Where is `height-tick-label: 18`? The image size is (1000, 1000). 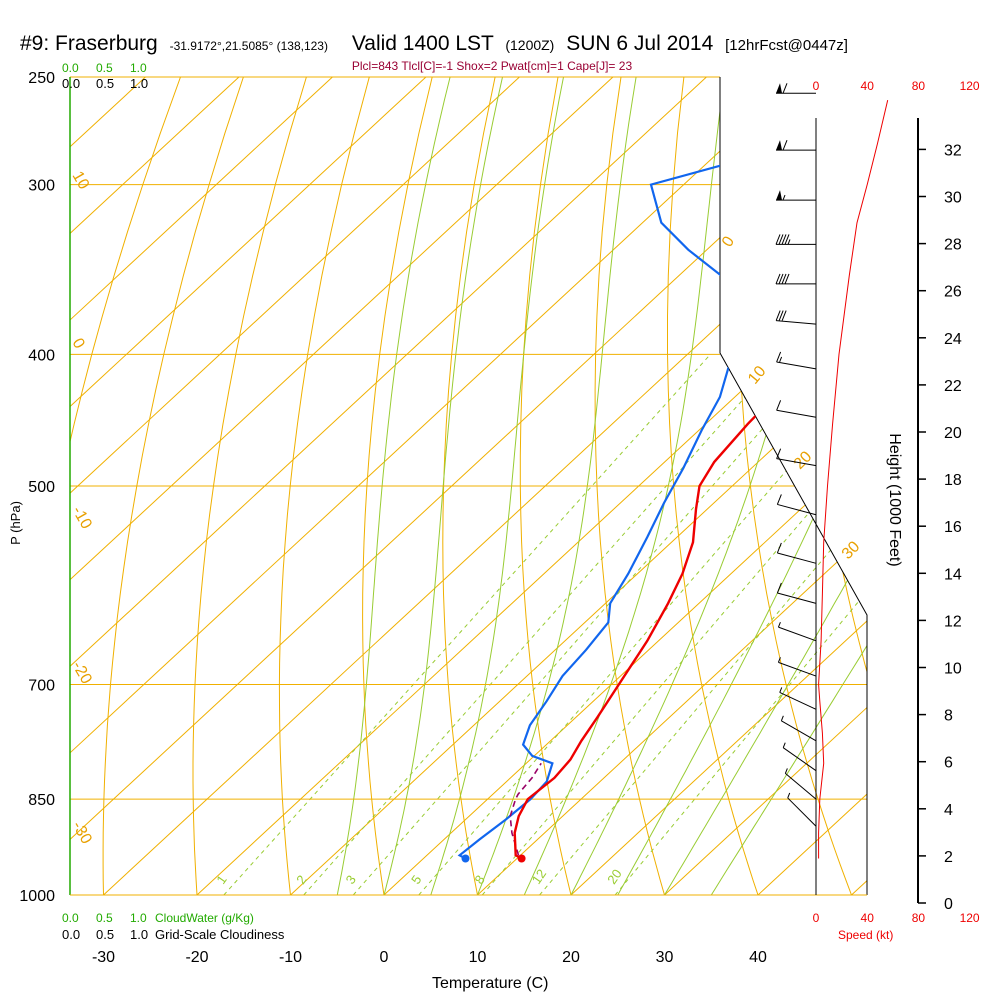
height-tick-label: 18 is located at coordinates (953, 480).